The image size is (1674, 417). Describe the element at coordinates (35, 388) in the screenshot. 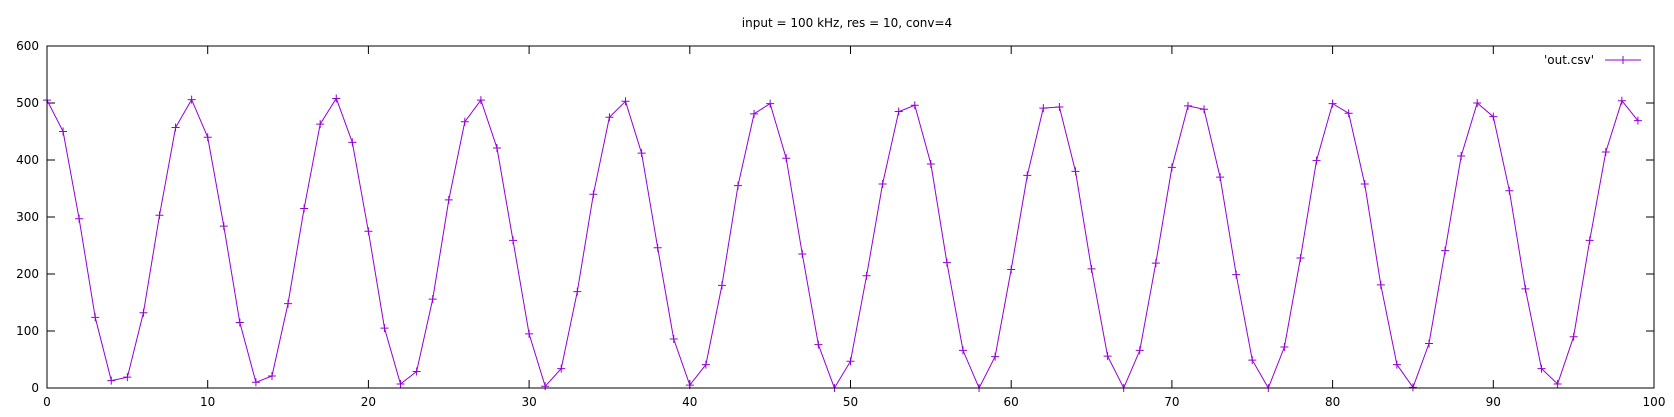

I see `y-tick-label: 0` at that location.